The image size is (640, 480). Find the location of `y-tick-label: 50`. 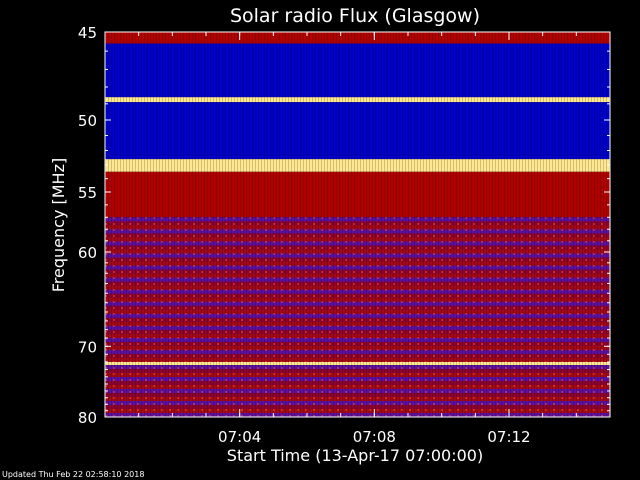

y-tick-label: 50 is located at coordinates (87, 121).